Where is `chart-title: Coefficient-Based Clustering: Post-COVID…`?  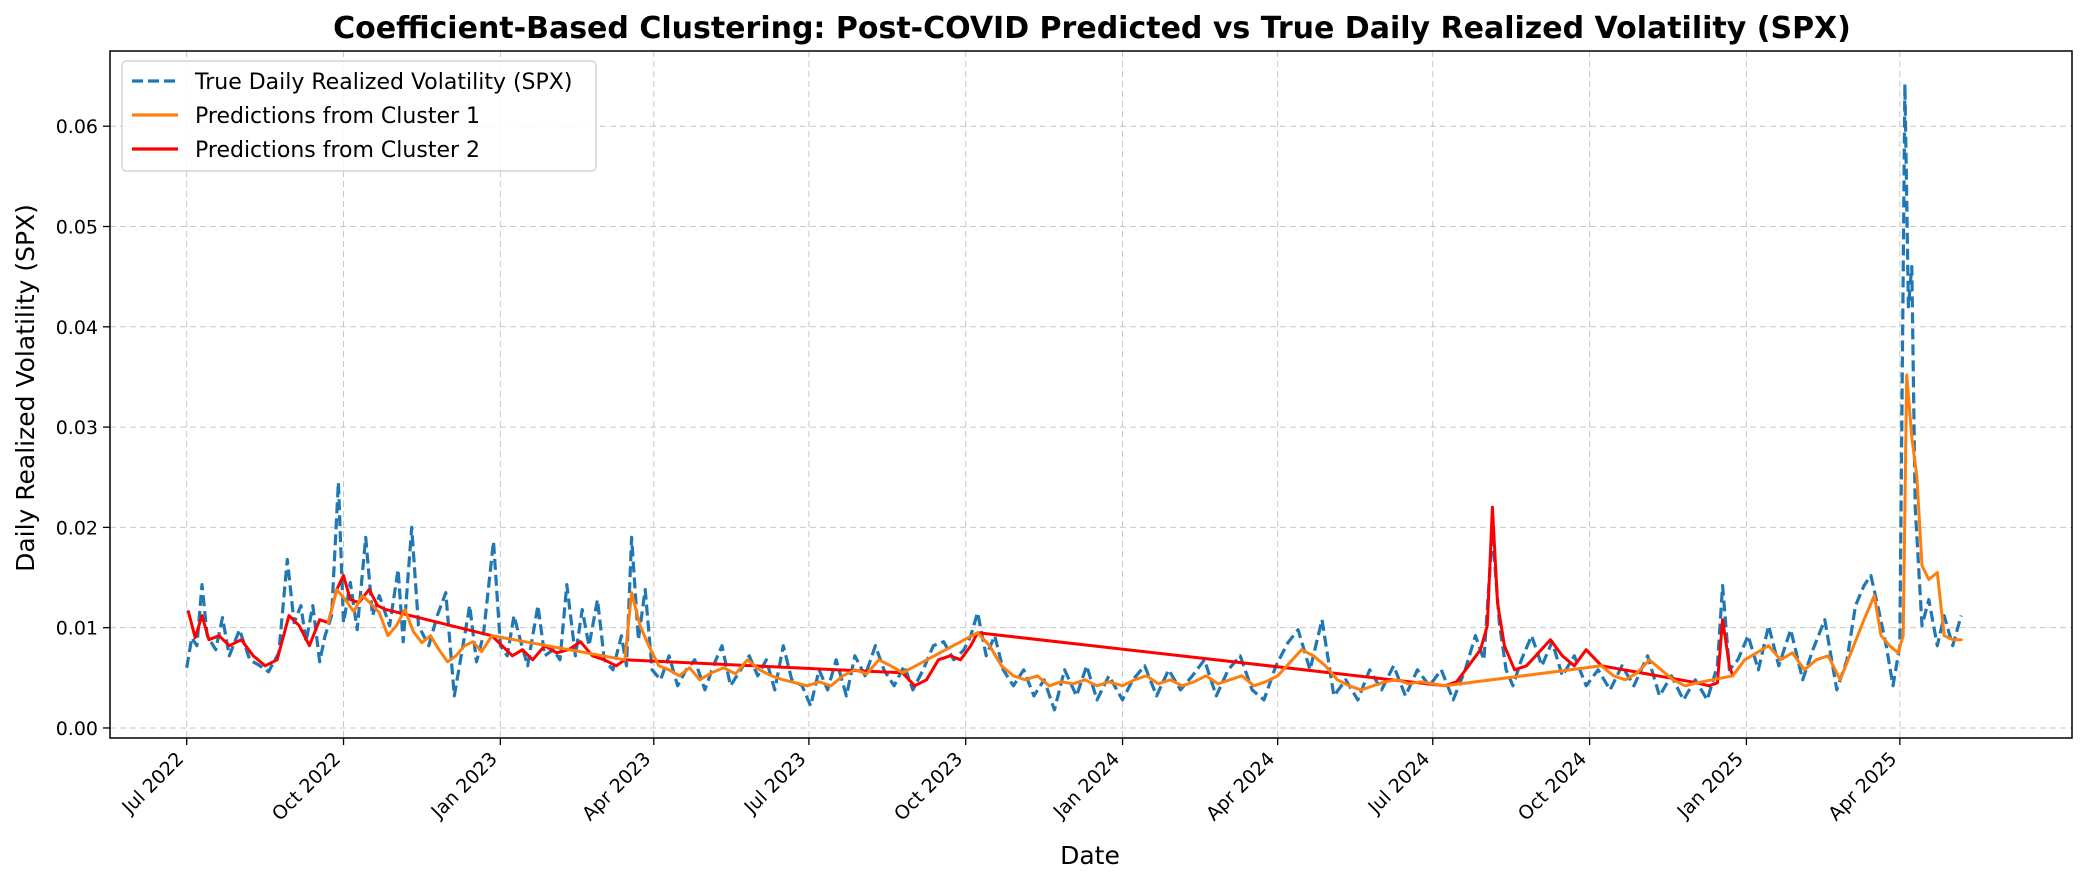
chart-title: Coefficient-Based Clustering: Post-COVID… is located at coordinates (1092, 28).